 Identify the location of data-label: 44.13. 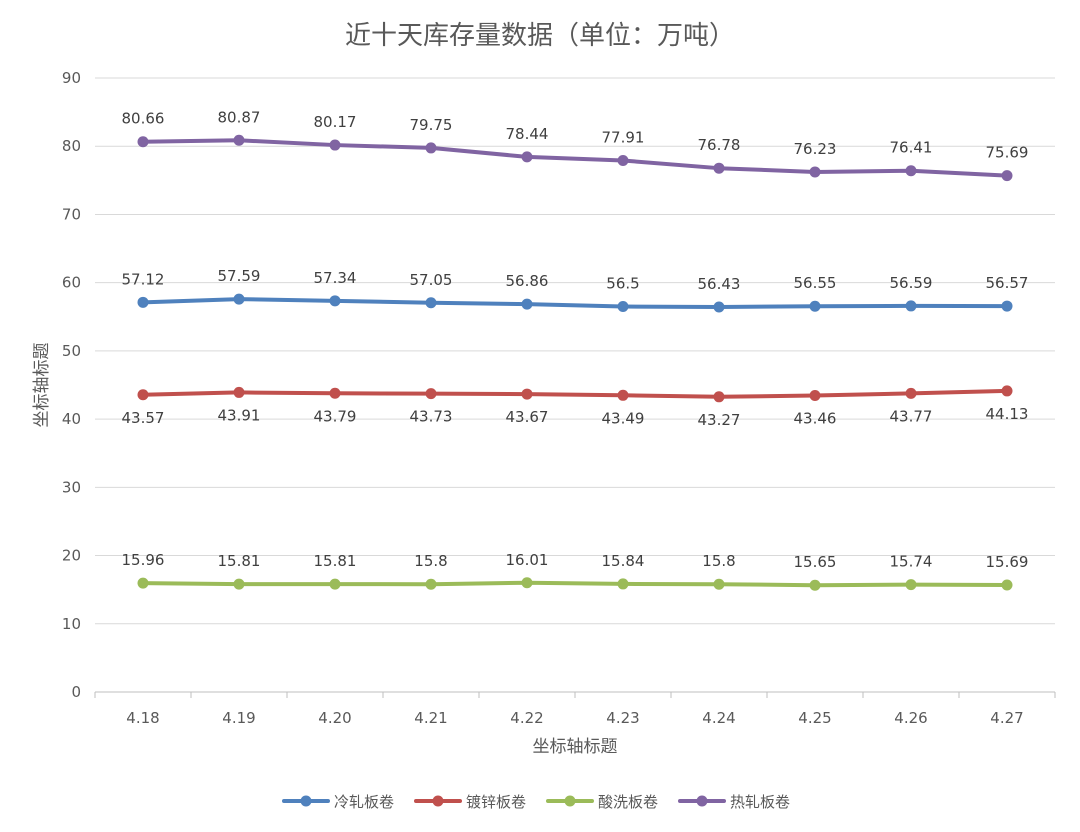
(1007, 414).